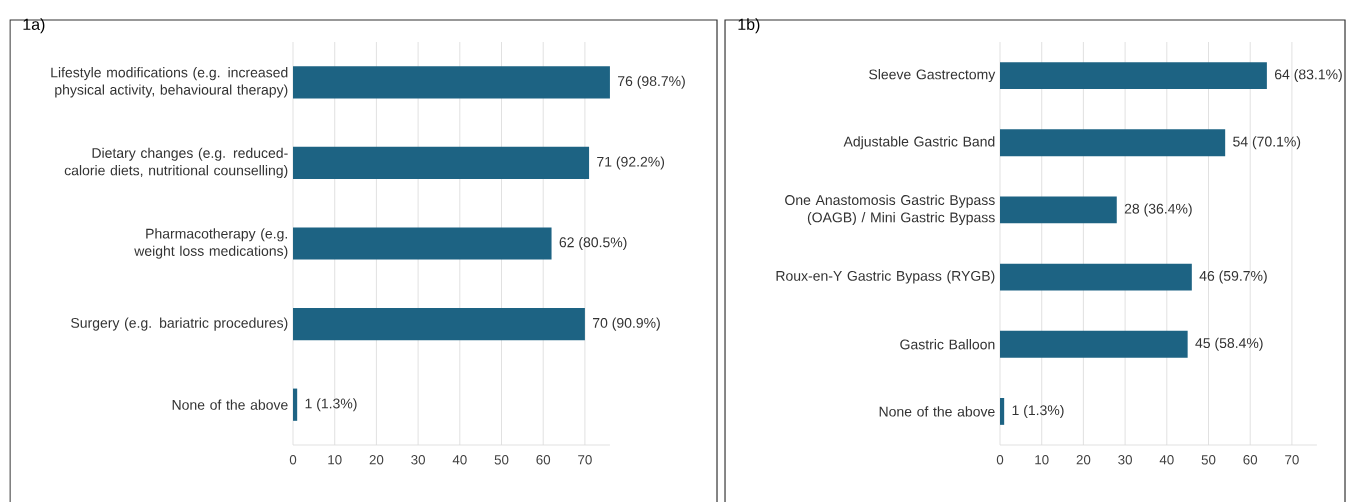  I want to click on y-tick-label: Pharmacotherapy (e.g. weight loss medications), so click(211, 243).